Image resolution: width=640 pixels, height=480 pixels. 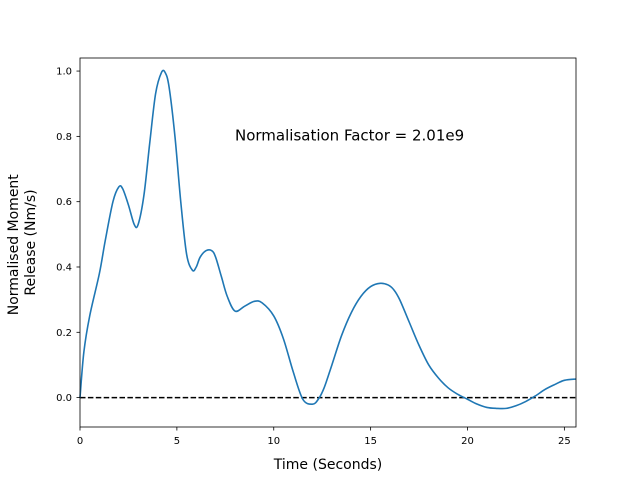 I want to click on y-tick-label: 1.0, so click(x=64, y=72).